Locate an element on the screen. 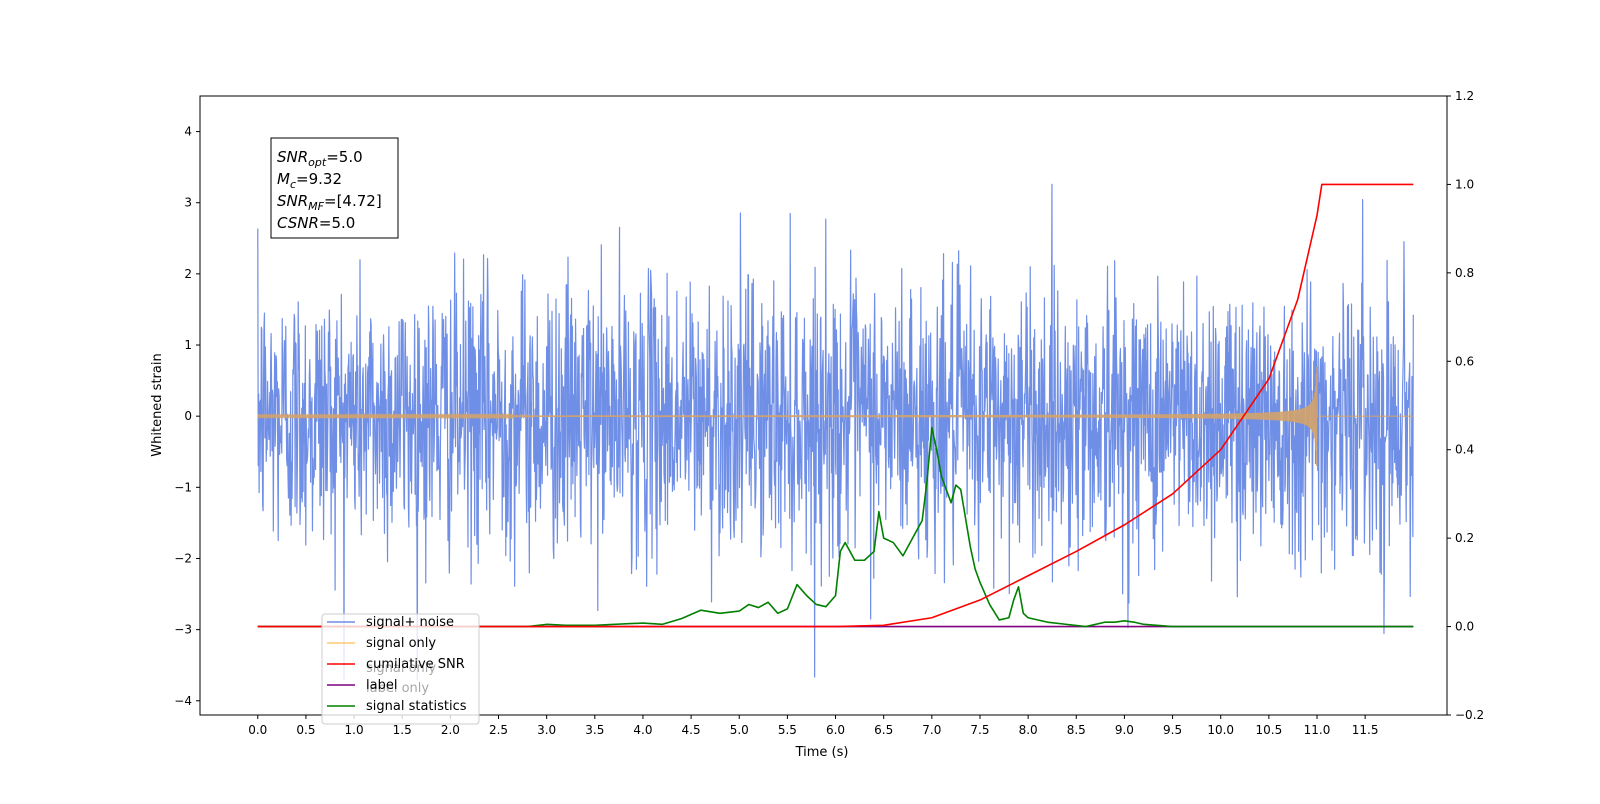 The height and width of the screenshot is (804, 1600). x-tick-label: 3.5 is located at coordinates (594, 730).